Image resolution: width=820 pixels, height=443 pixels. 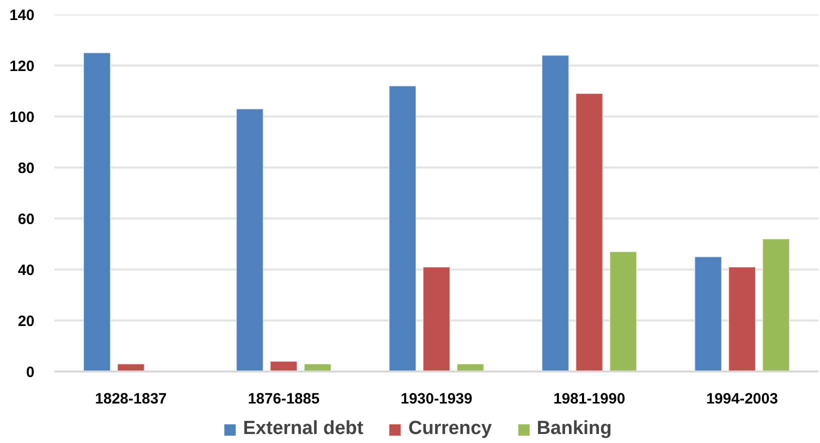 What do you see at coordinates (303, 429) in the screenshot?
I see `legend-label: External debt` at bounding box center [303, 429].